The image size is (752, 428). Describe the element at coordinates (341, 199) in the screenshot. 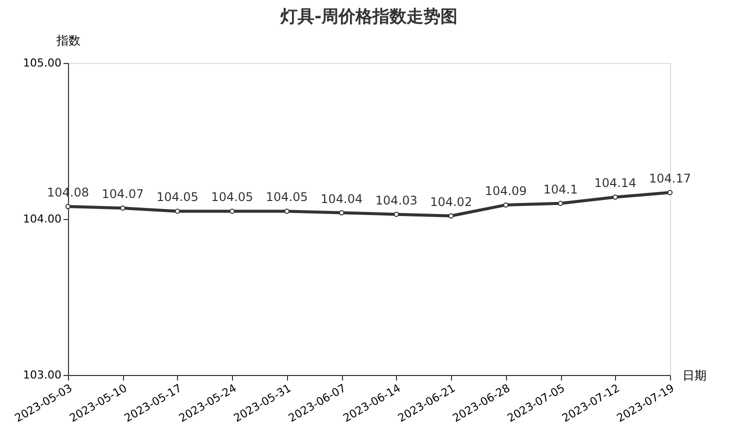

I see `data-label: 104.04` at that location.